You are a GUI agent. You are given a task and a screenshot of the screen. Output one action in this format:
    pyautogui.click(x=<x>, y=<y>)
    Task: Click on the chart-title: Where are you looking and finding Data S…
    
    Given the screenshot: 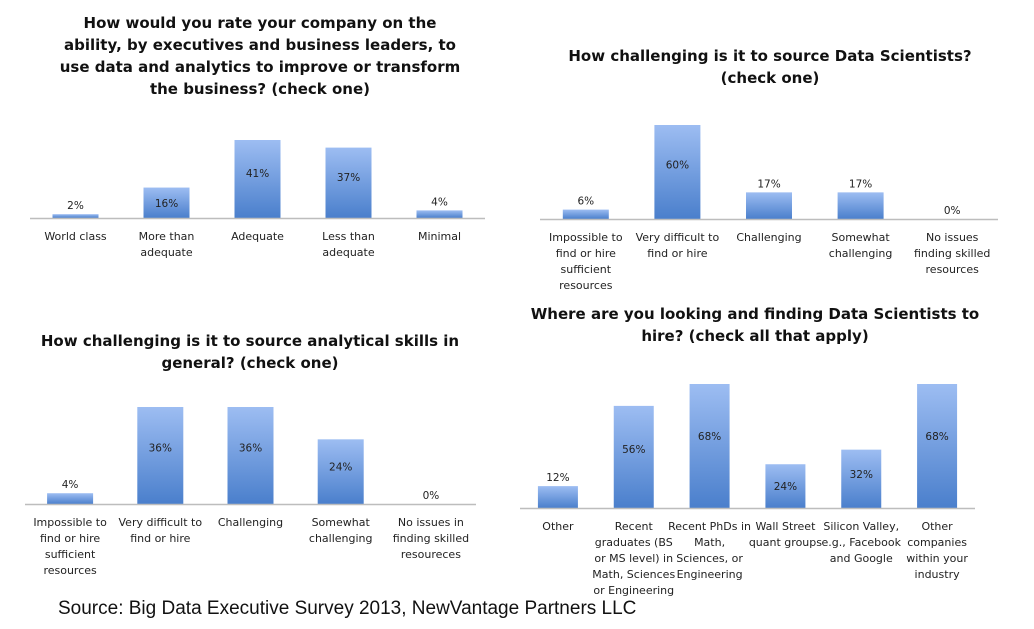 What is the action you would take?
    pyautogui.click(x=755, y=325)
    